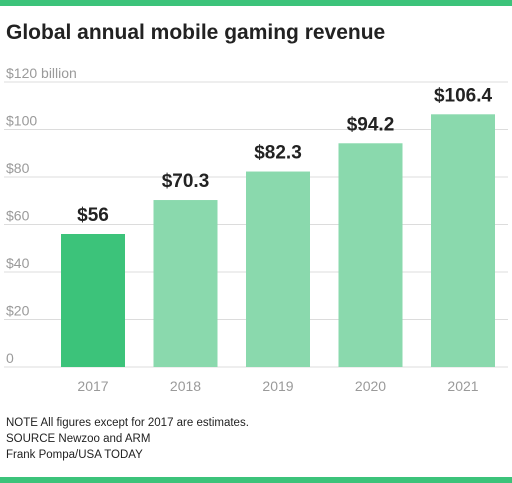 The width and height of the screenshot is (512, 483). What do you see at coordinates (78, 439) in the screenshot?
I see `source-text: SOURCE Newzoo and ARM` at bounding box center [78, 439].